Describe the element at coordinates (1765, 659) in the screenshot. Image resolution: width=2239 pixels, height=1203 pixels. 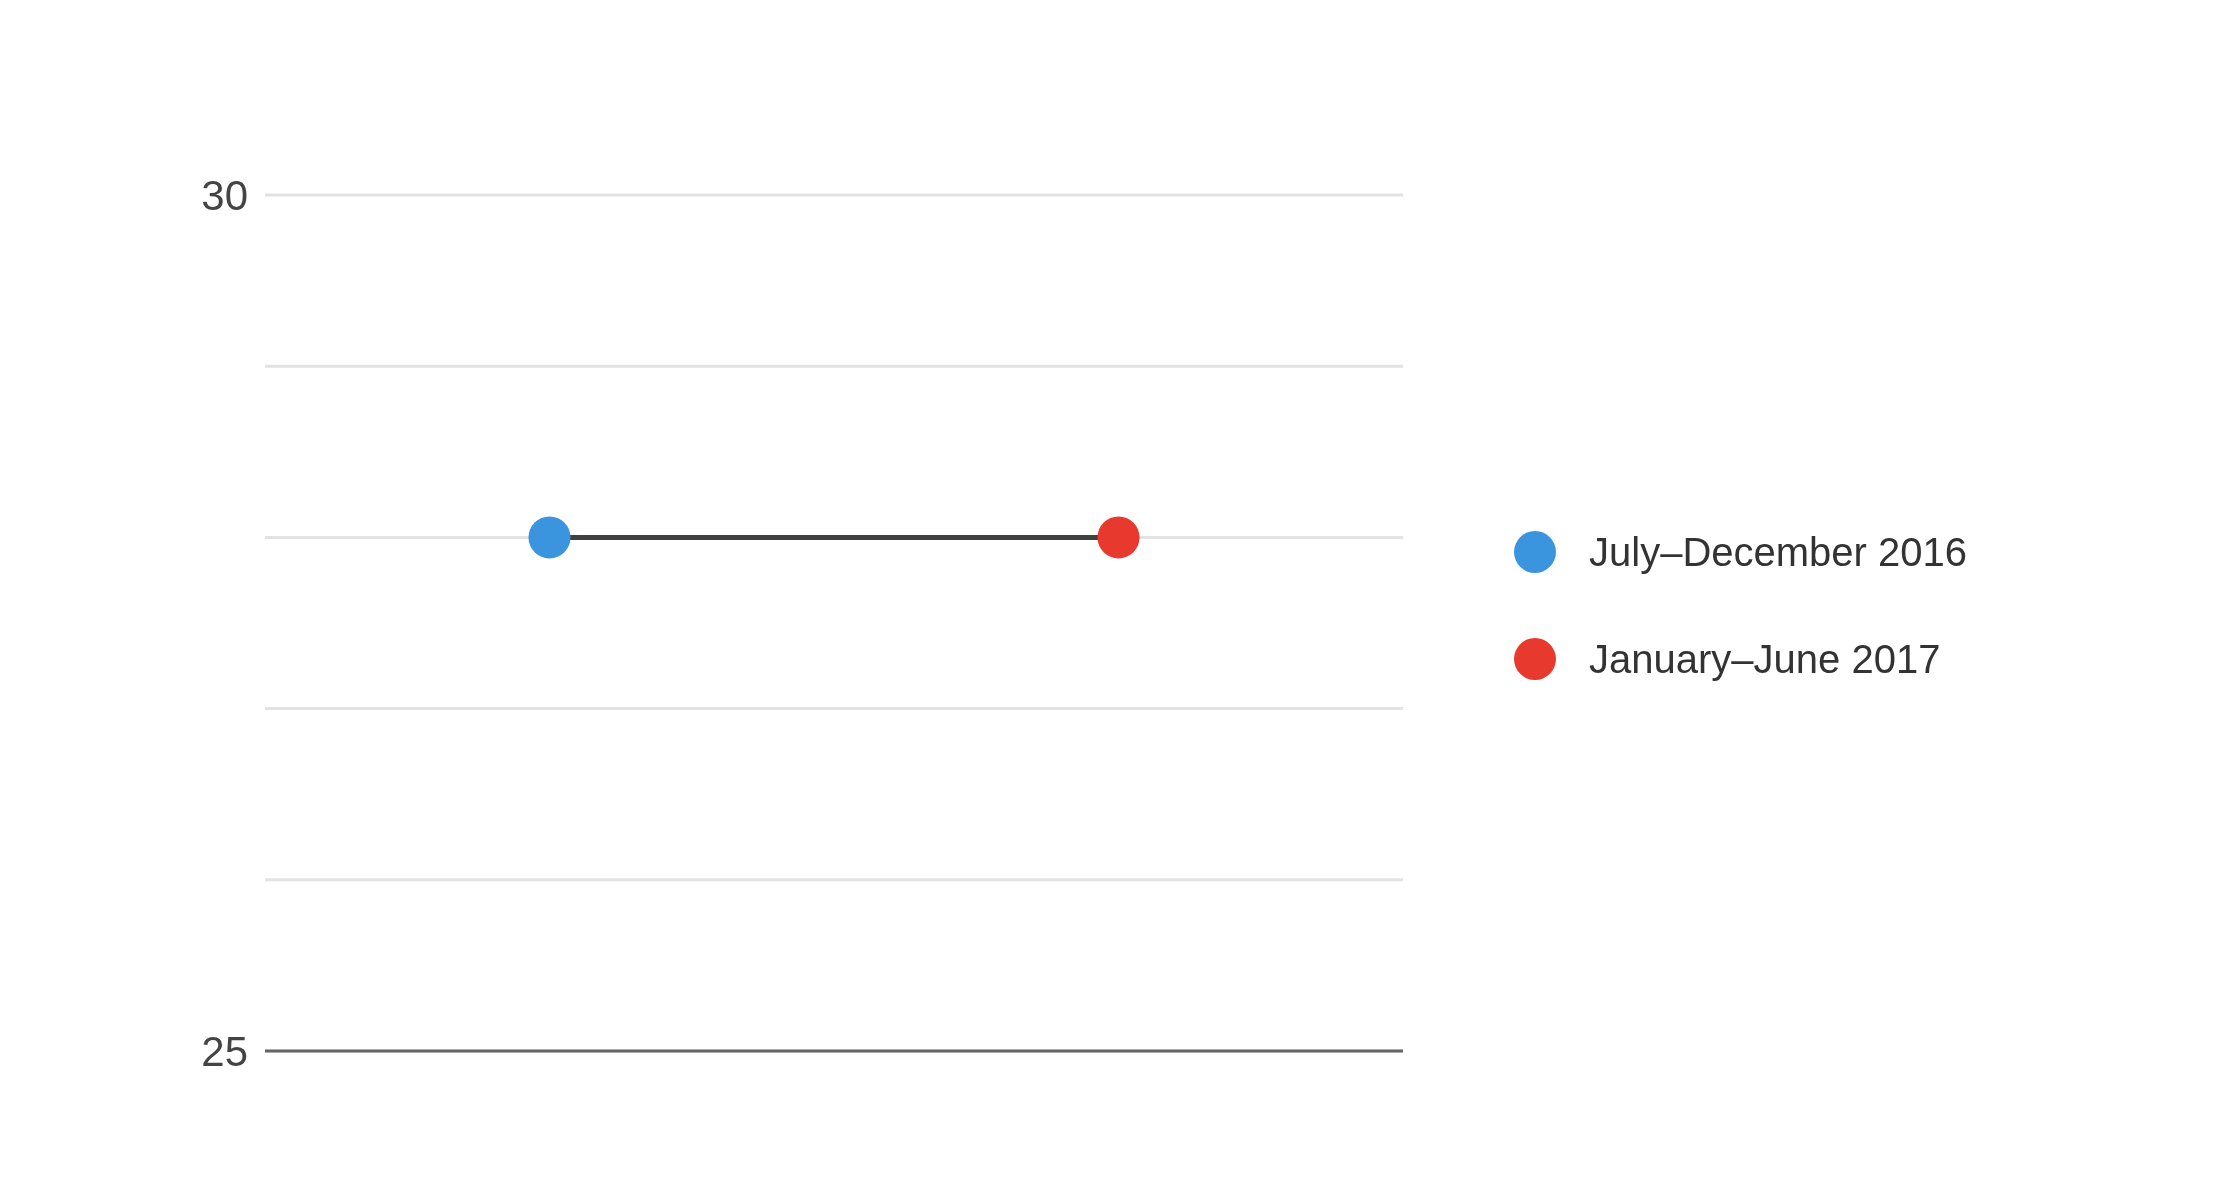
I see `legend-label: January–June 2017` at that location.